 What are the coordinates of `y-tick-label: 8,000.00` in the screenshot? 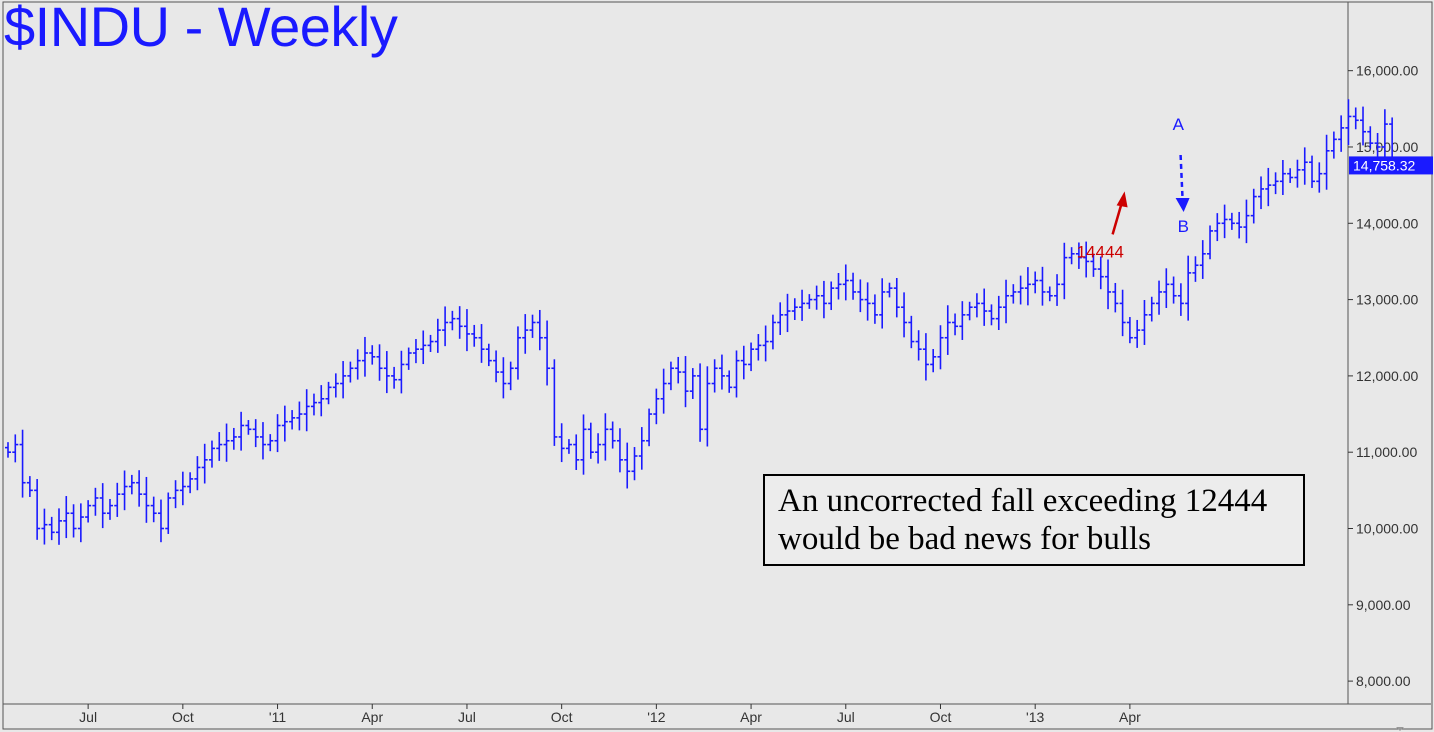 It's located at (1383, 681).